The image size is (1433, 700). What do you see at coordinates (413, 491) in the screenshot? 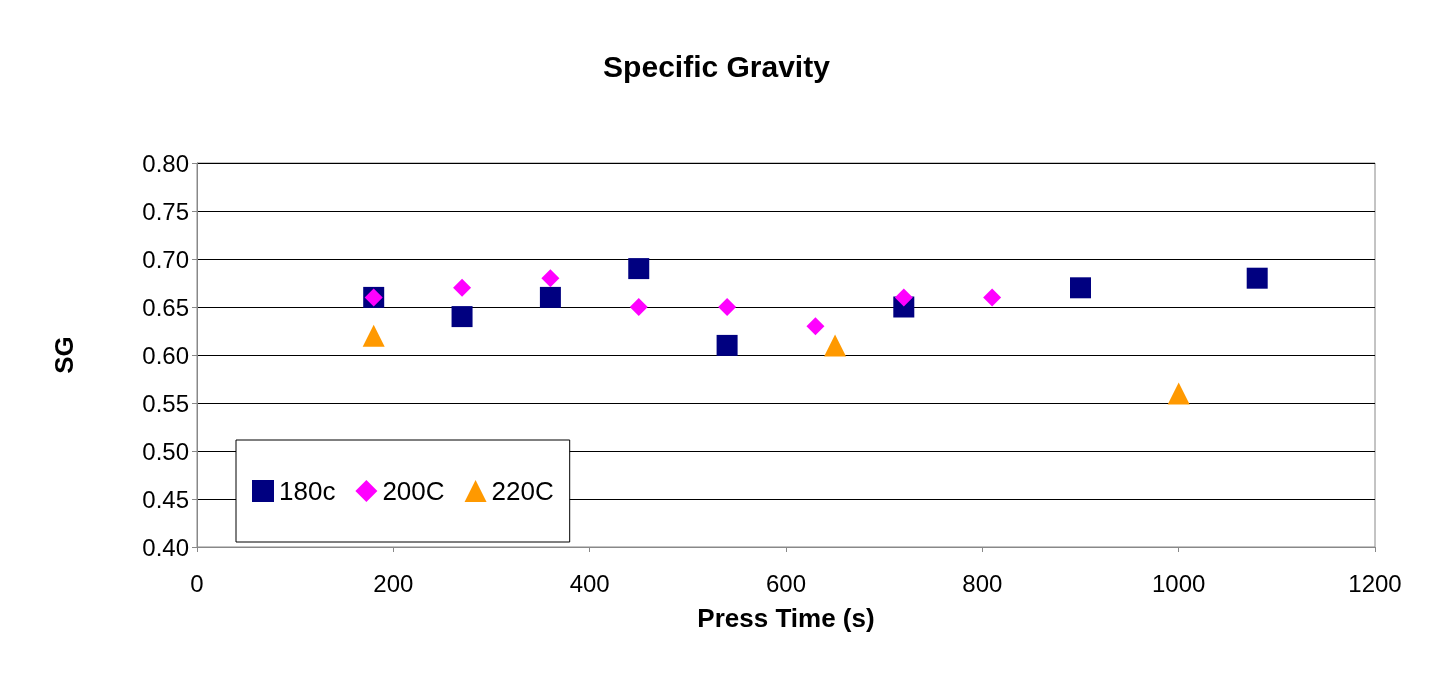
I see `legend-label: 200C` at bounding box center [413, 491].